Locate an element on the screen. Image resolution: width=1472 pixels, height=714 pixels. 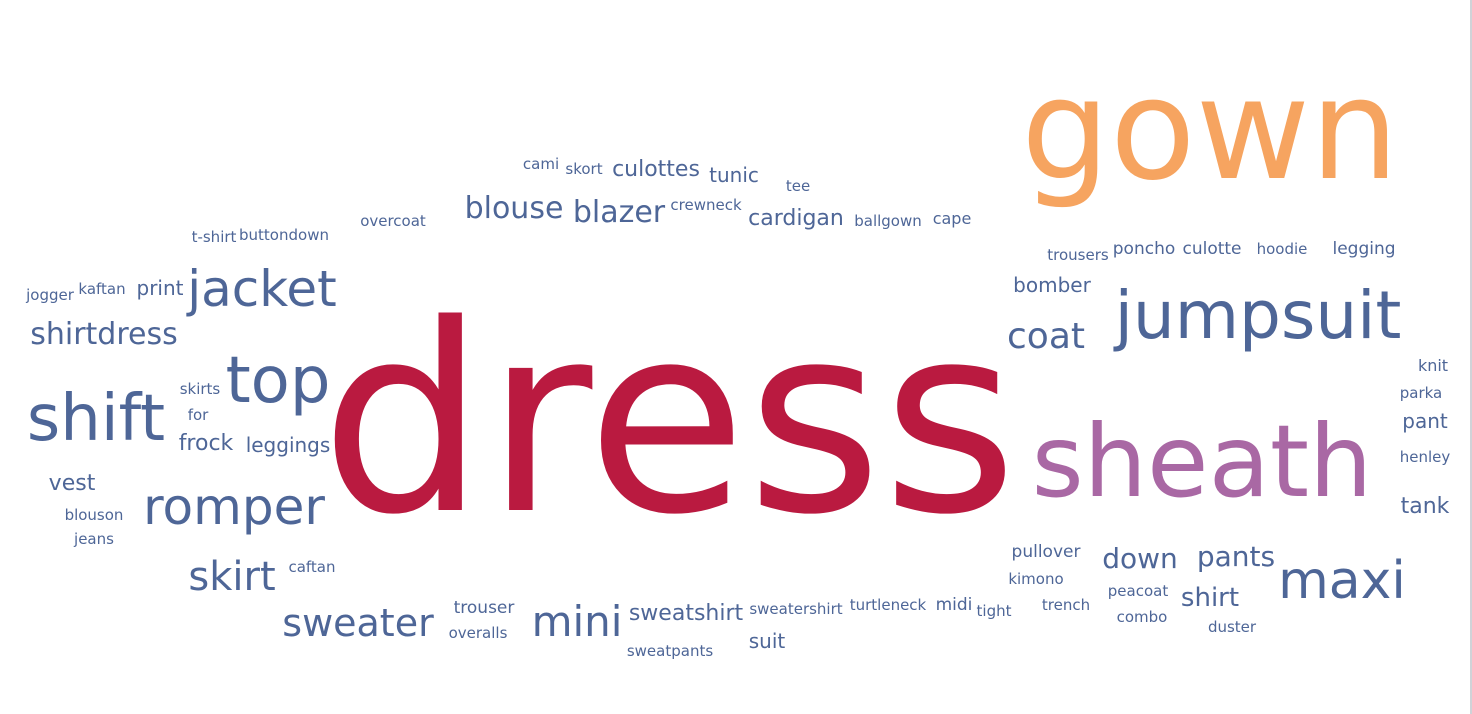
word-hoodie: hoodie is located at coordinates (1282, 249).